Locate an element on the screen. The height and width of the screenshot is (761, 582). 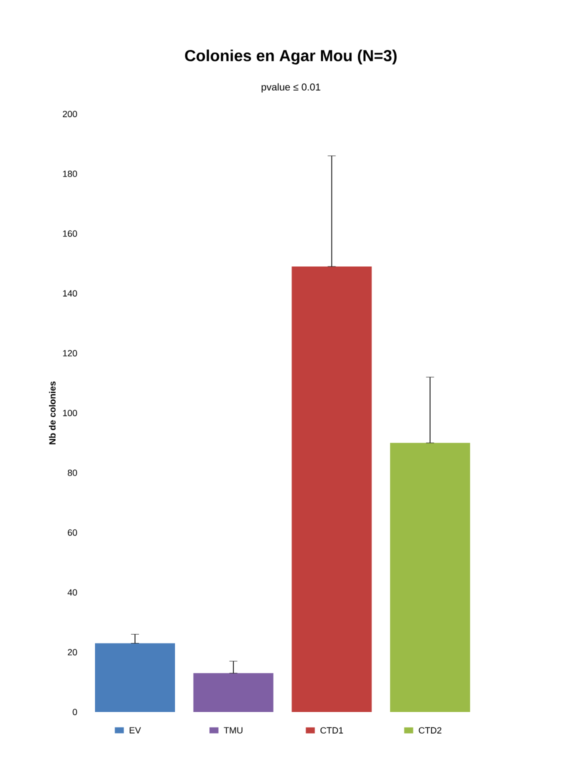
y-tick-label: 180 is located at coordinates (70, 173).